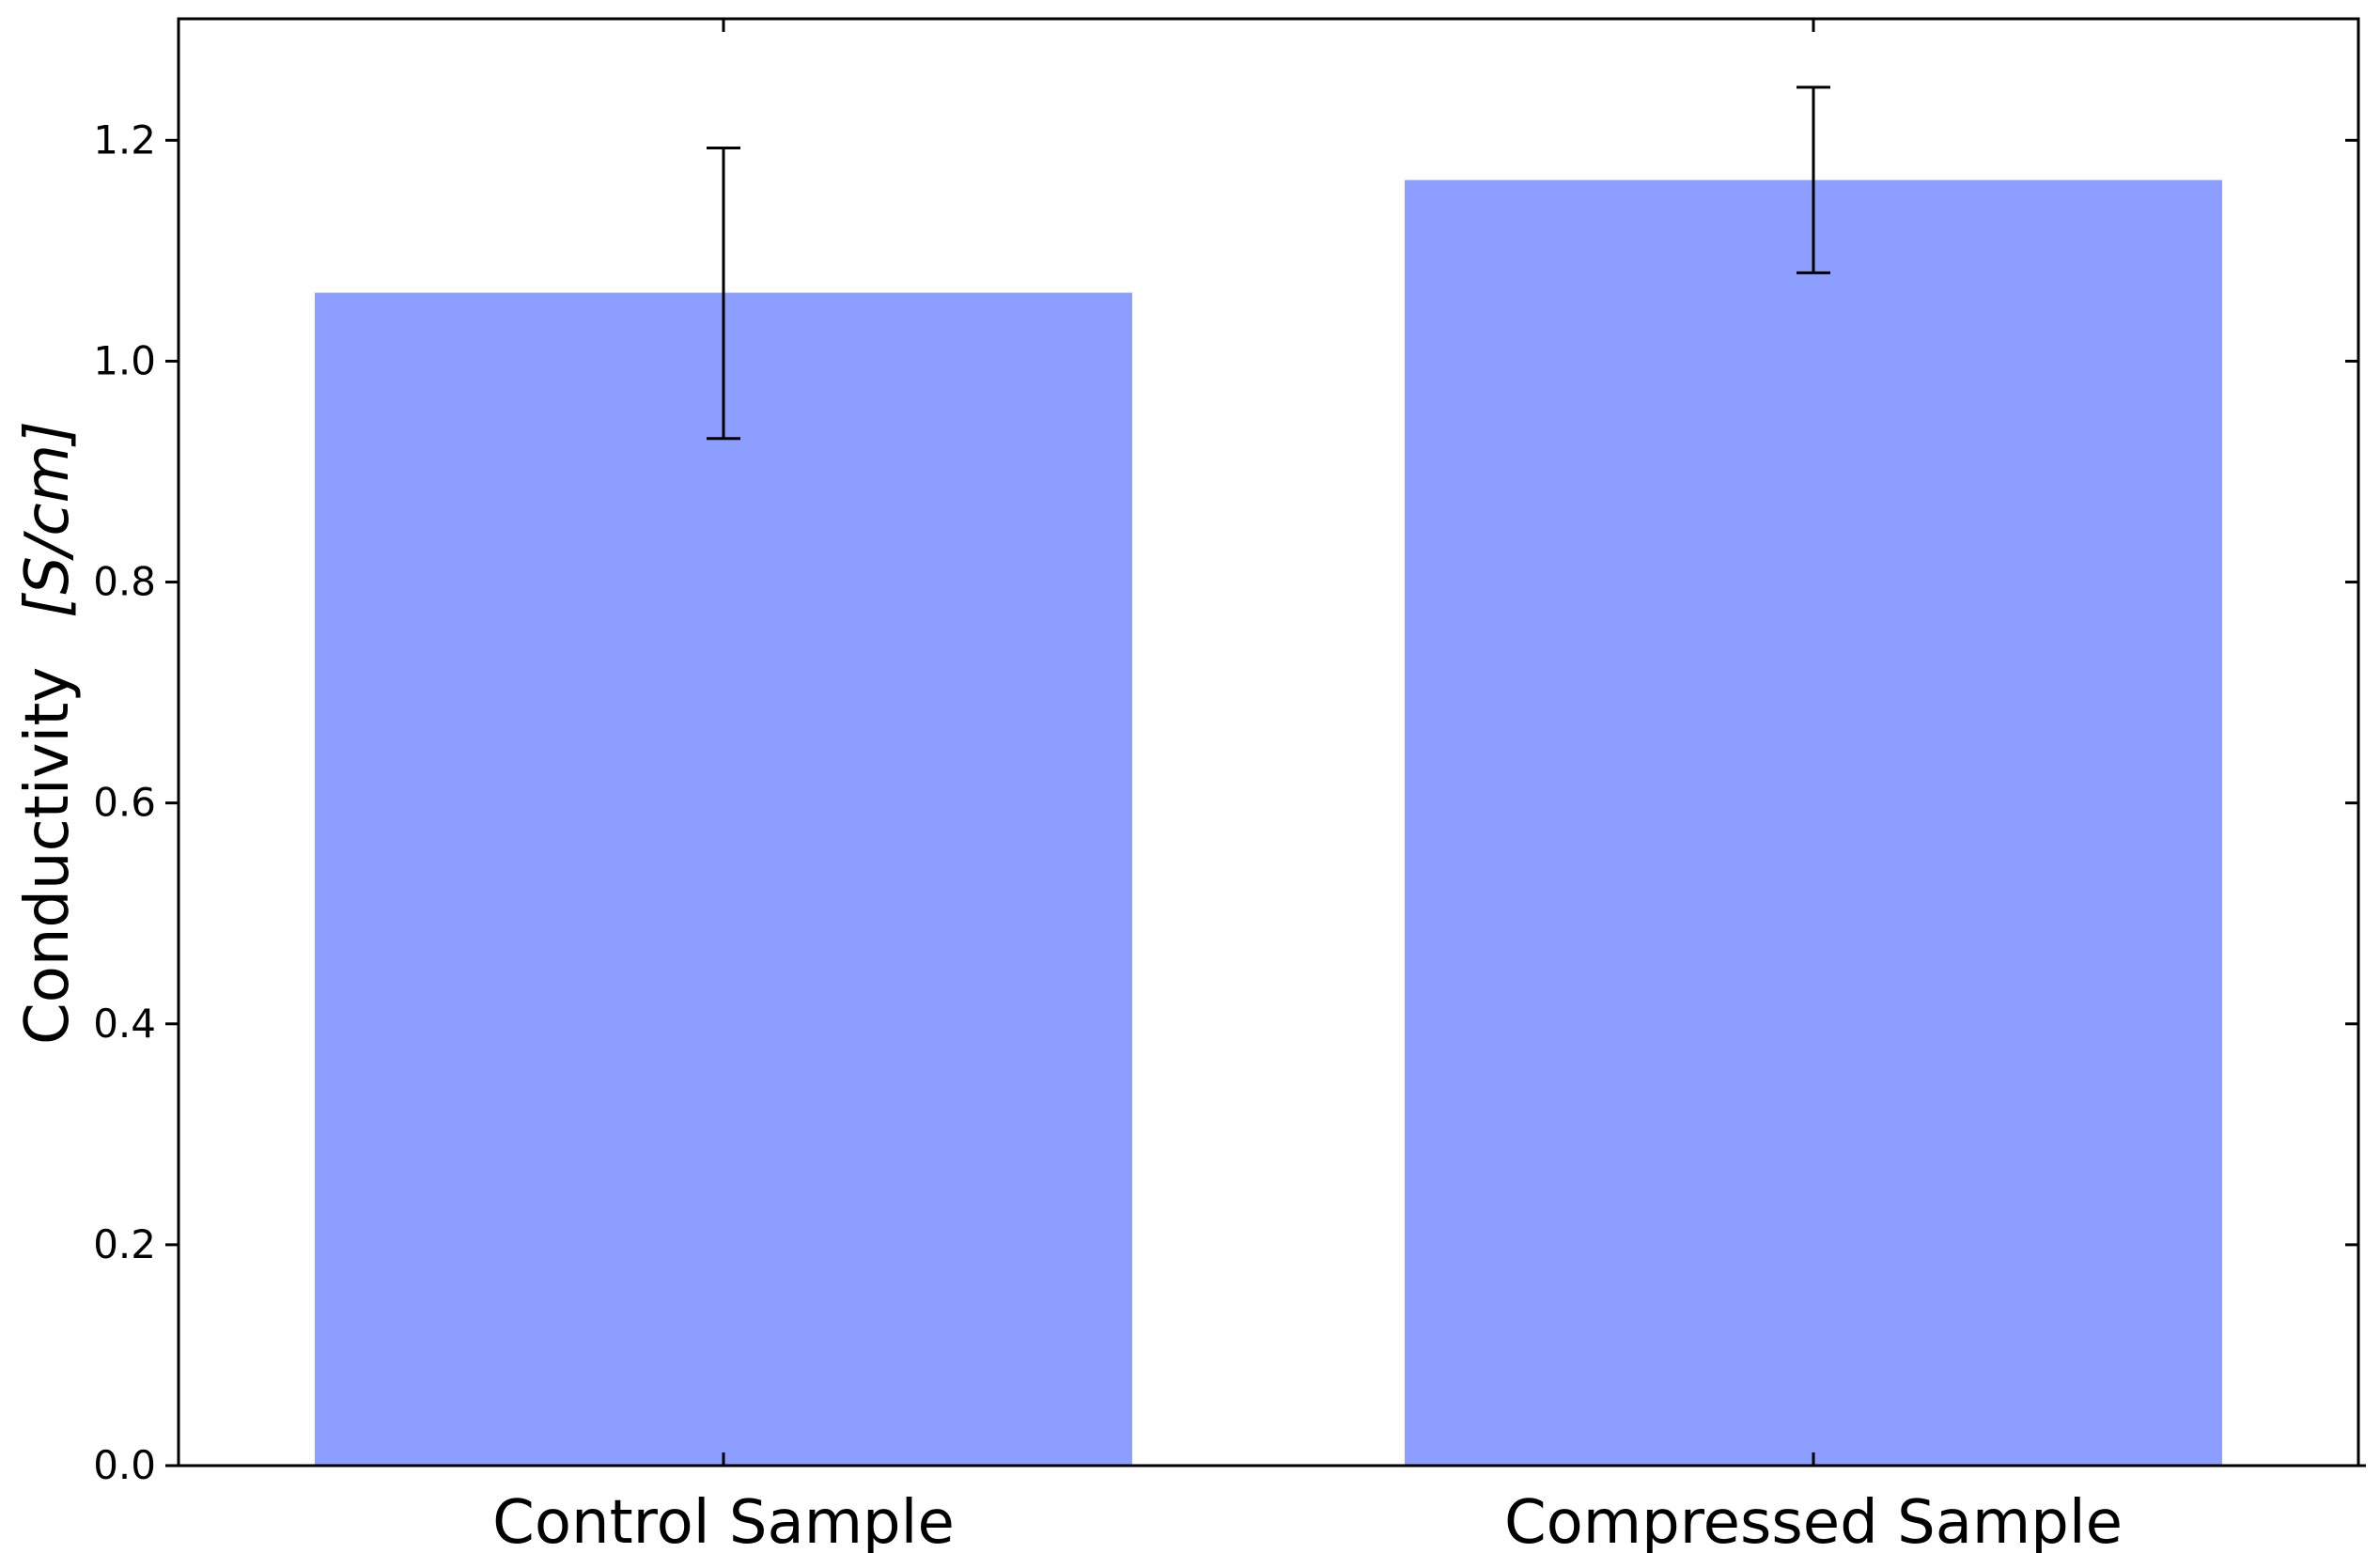 The width and height of the screenshot is (2380, 1553). I want to click on error-bars-layer, so click(1268, 263).